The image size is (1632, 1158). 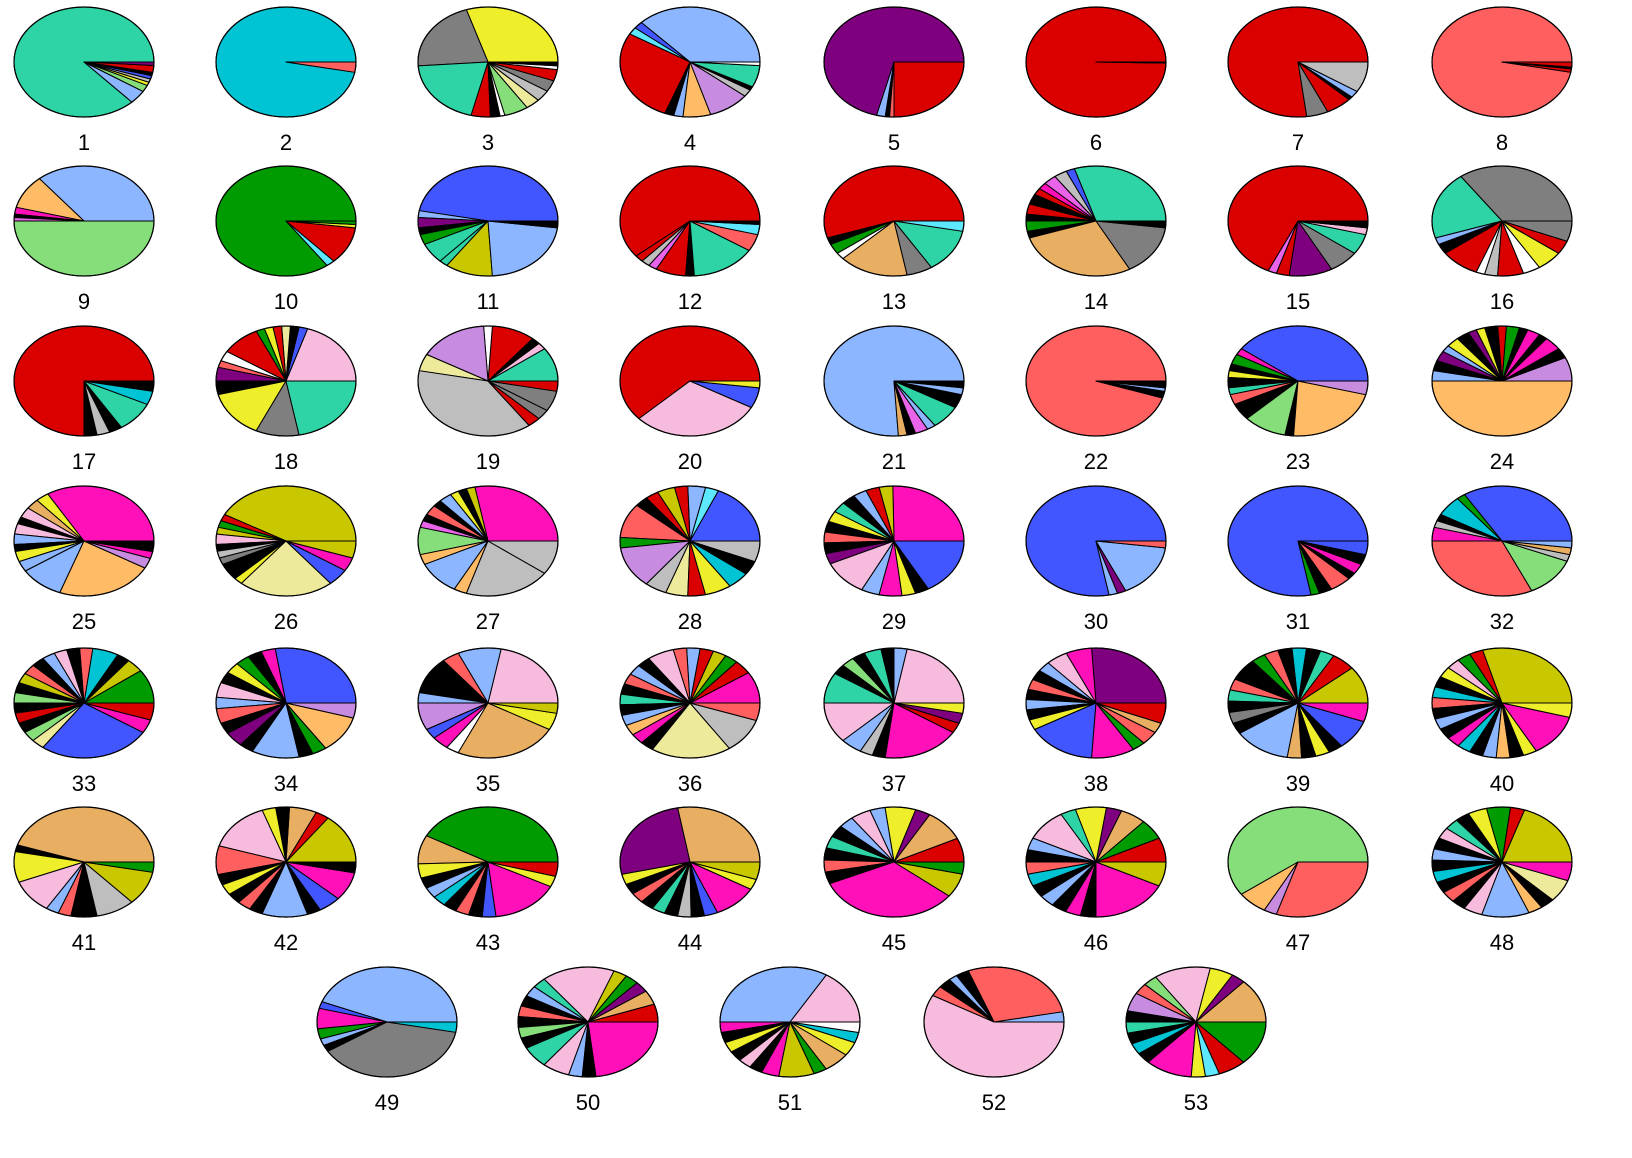 I want to click on pie-label-39: 39, so click(x=1298, y=783).